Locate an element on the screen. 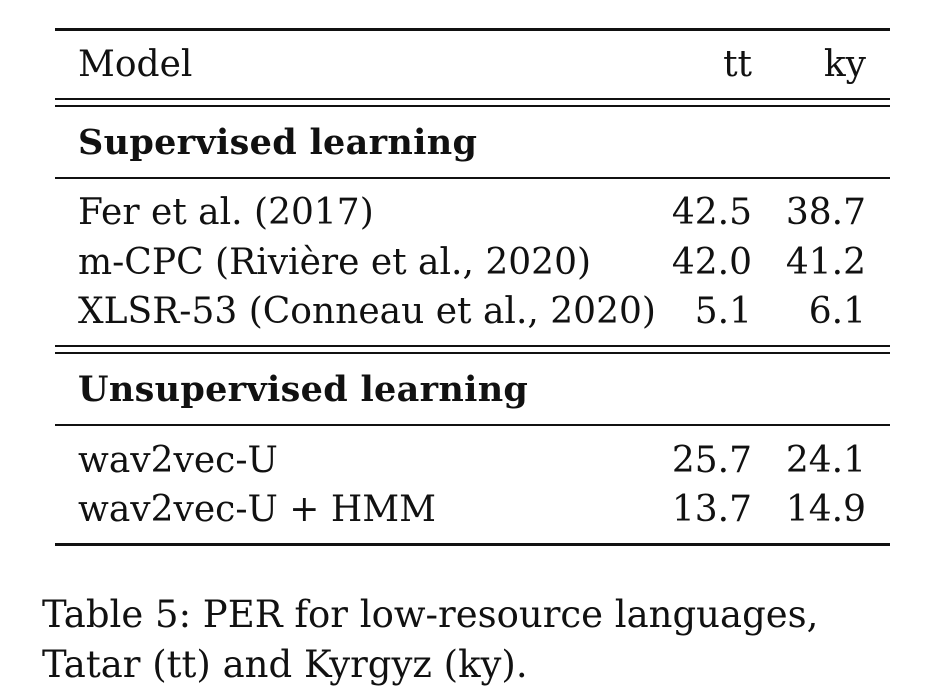 This screenshot has height=698, width=926. bottom-rule is located at coordinates (472, 544).